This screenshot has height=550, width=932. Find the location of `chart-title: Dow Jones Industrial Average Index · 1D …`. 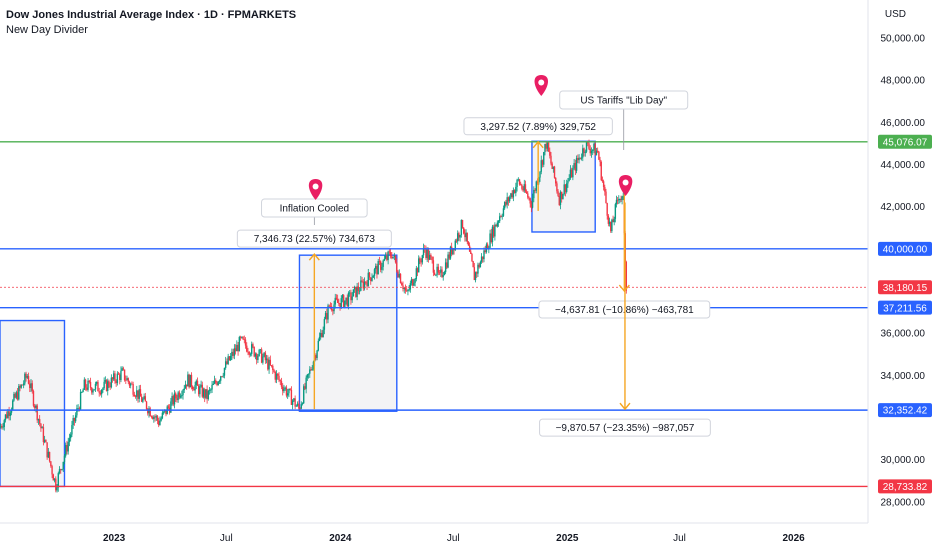

chart-title: Dow Jones Industrial Average Index · 1D … is located at coordinates (151, 15).